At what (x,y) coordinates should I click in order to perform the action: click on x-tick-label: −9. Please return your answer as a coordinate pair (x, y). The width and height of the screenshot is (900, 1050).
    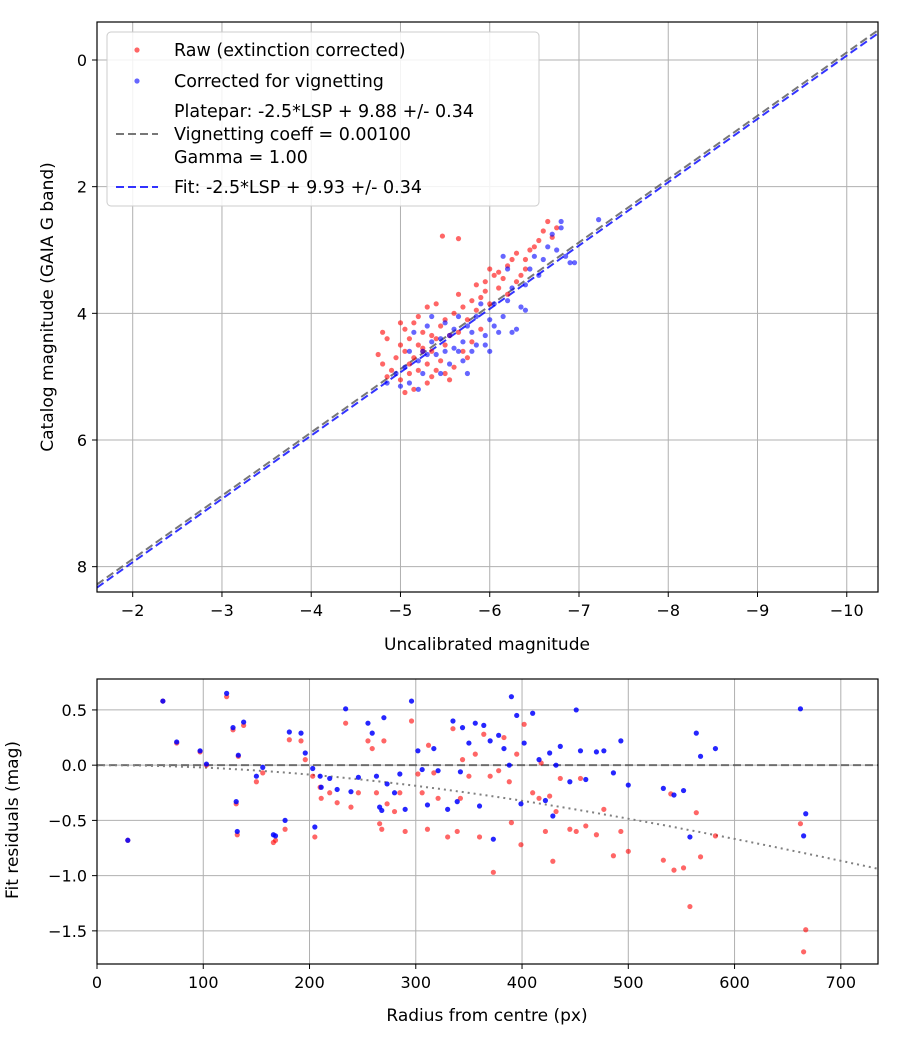
    Looking at the image, I should click on (758, 610).